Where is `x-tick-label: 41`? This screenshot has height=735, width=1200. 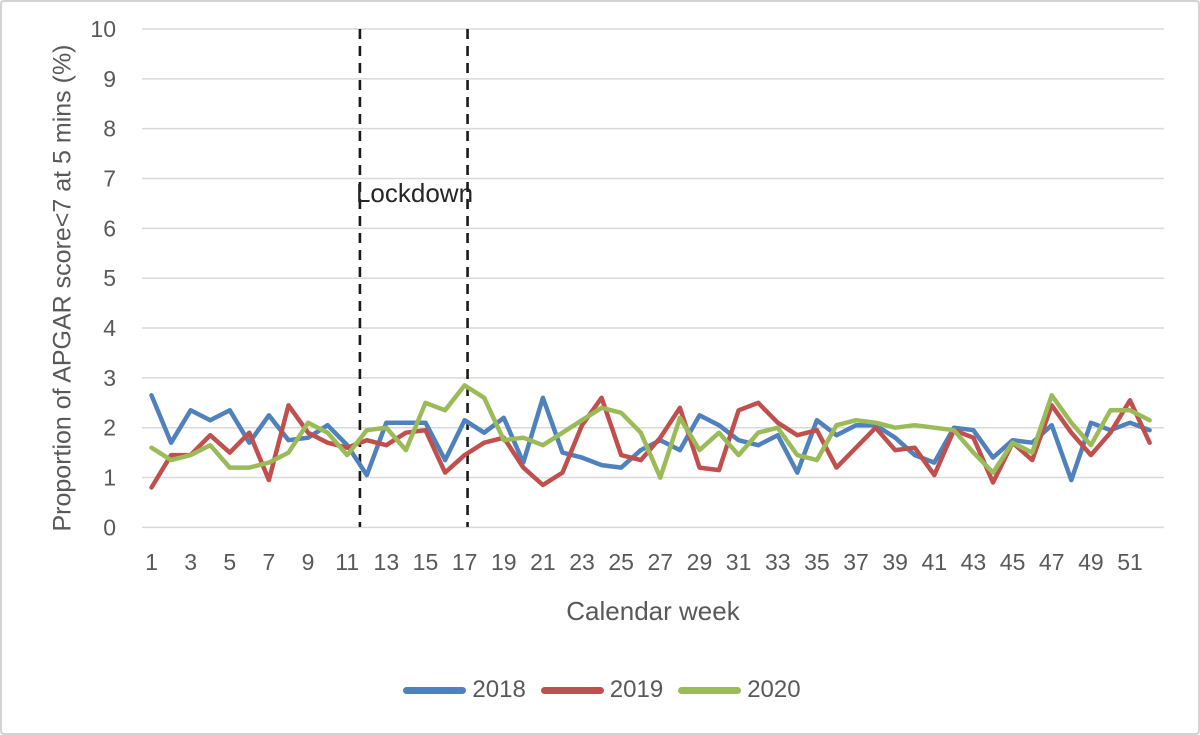
x-tick-label: 41 is located at coordinates (935, 562).